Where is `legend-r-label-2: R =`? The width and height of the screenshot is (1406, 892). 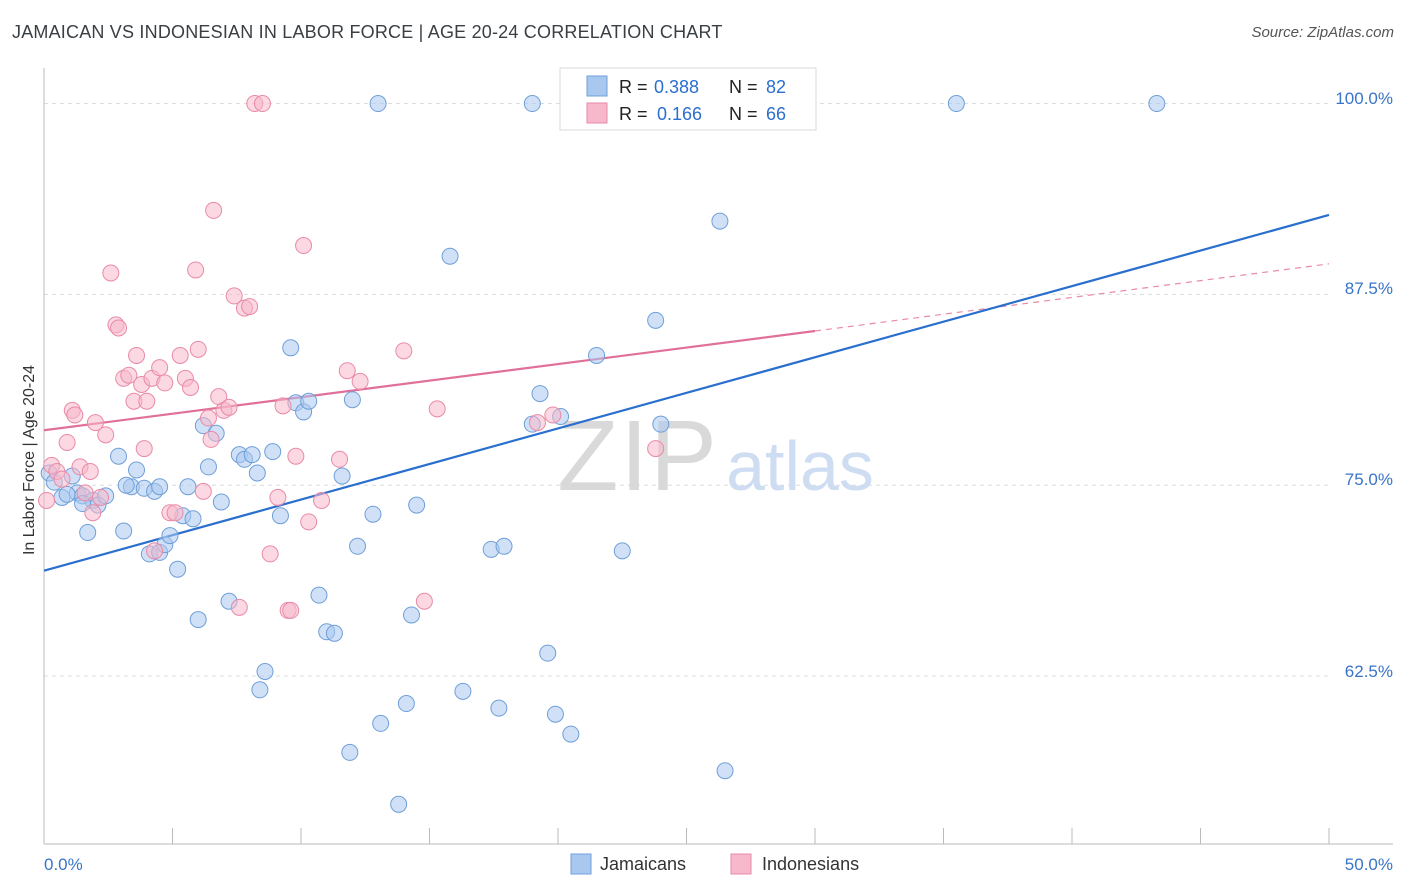 legend-r-label-2: R = is located at coordinates (633, 114).